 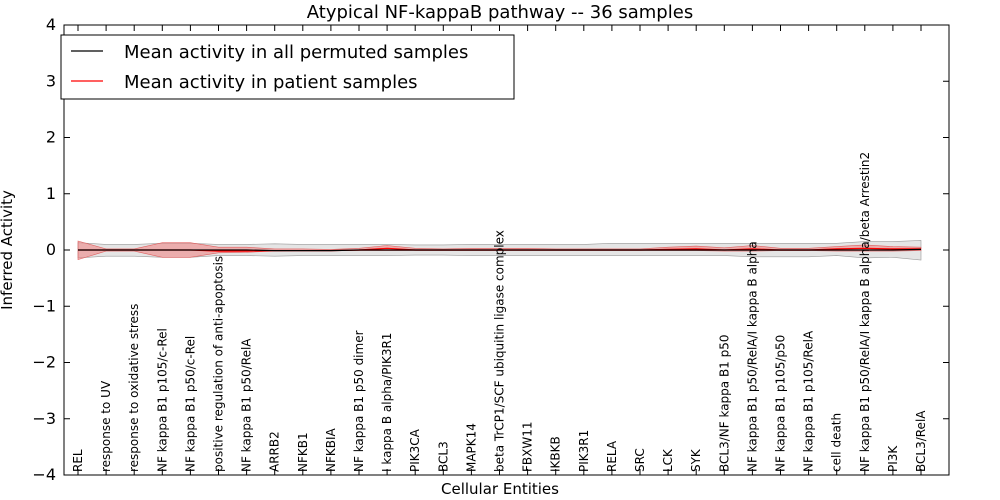 I want to click on y-tick-label: −3, so click(x=44, y=418).